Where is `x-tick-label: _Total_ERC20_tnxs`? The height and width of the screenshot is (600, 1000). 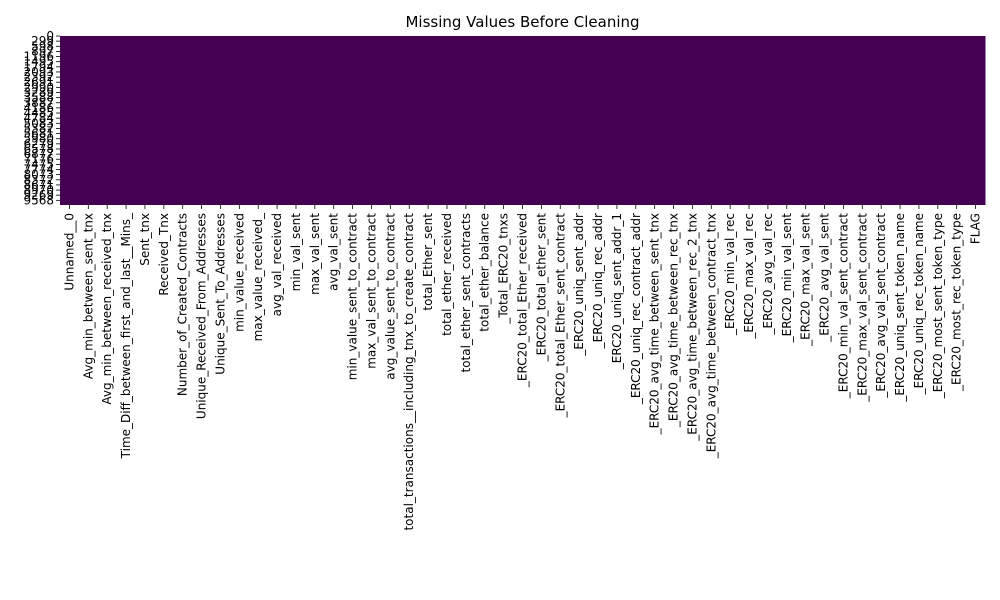 x-tick-label: _Total_ERC20_tnxs is located at coordinates (504, 269).